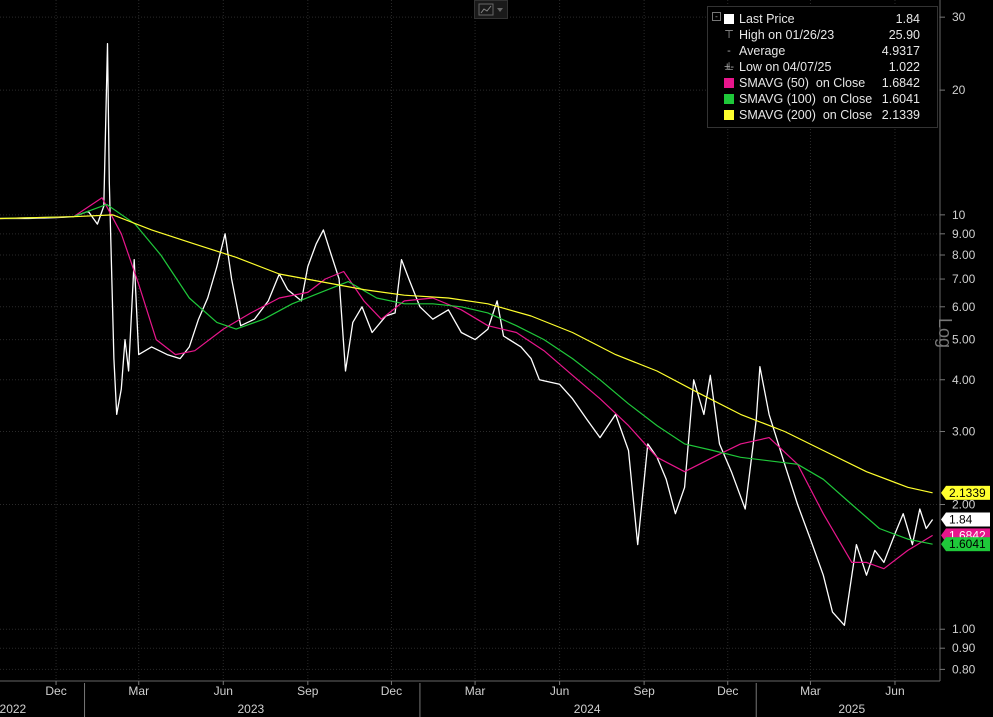 Image resolution: width=993 pixels, height=717 pixels. What do you see at coordinates (964, 504) in the screenshot?
I see `y-tick-label: 2.00` at bounding box center [964, 504].